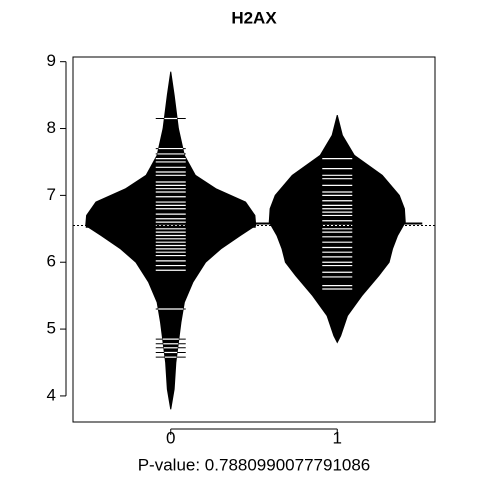 This screenshot has width=480, height=480. I want to click on chart-title: H2AX, so click(254, 17).